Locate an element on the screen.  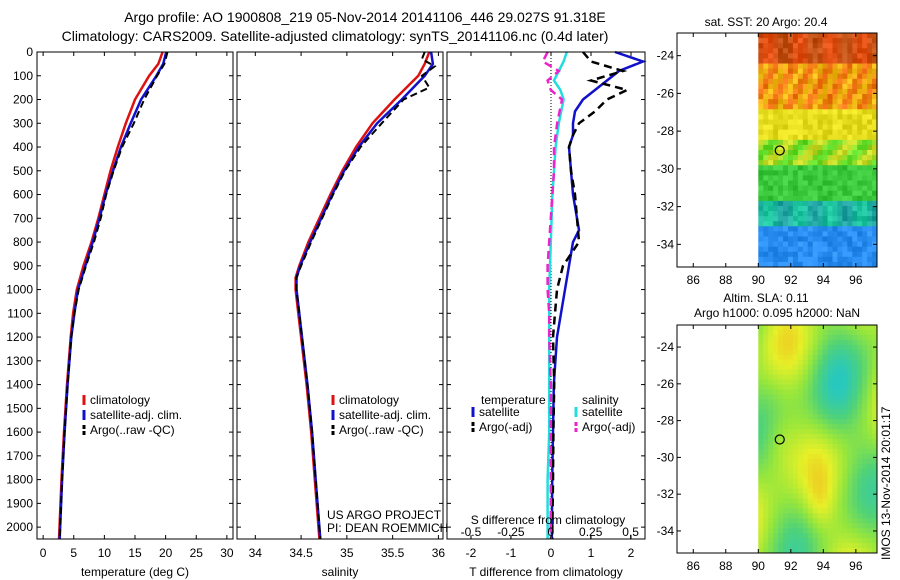
x-tick-label: 96 is located at coordinates (856, 280).